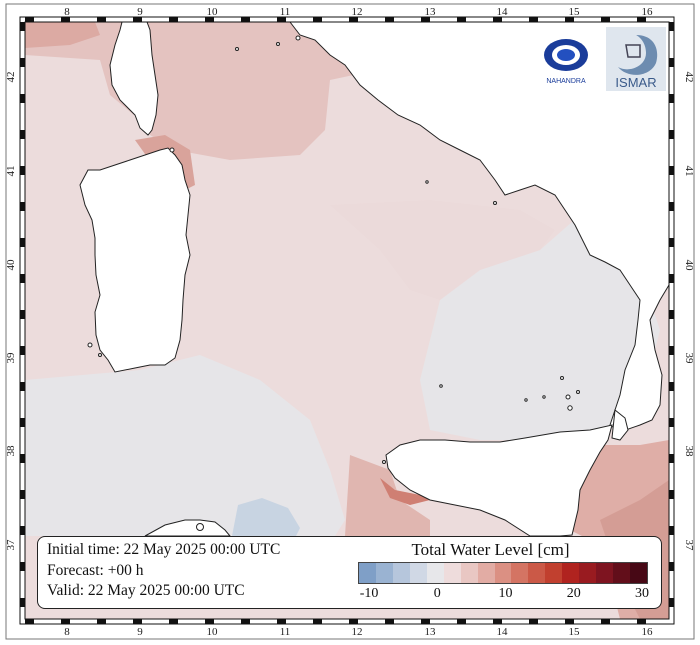  Describe the element at coordinates (11, 451) in the screenshot. I see `lat-tick-label-left: 38` at that location.